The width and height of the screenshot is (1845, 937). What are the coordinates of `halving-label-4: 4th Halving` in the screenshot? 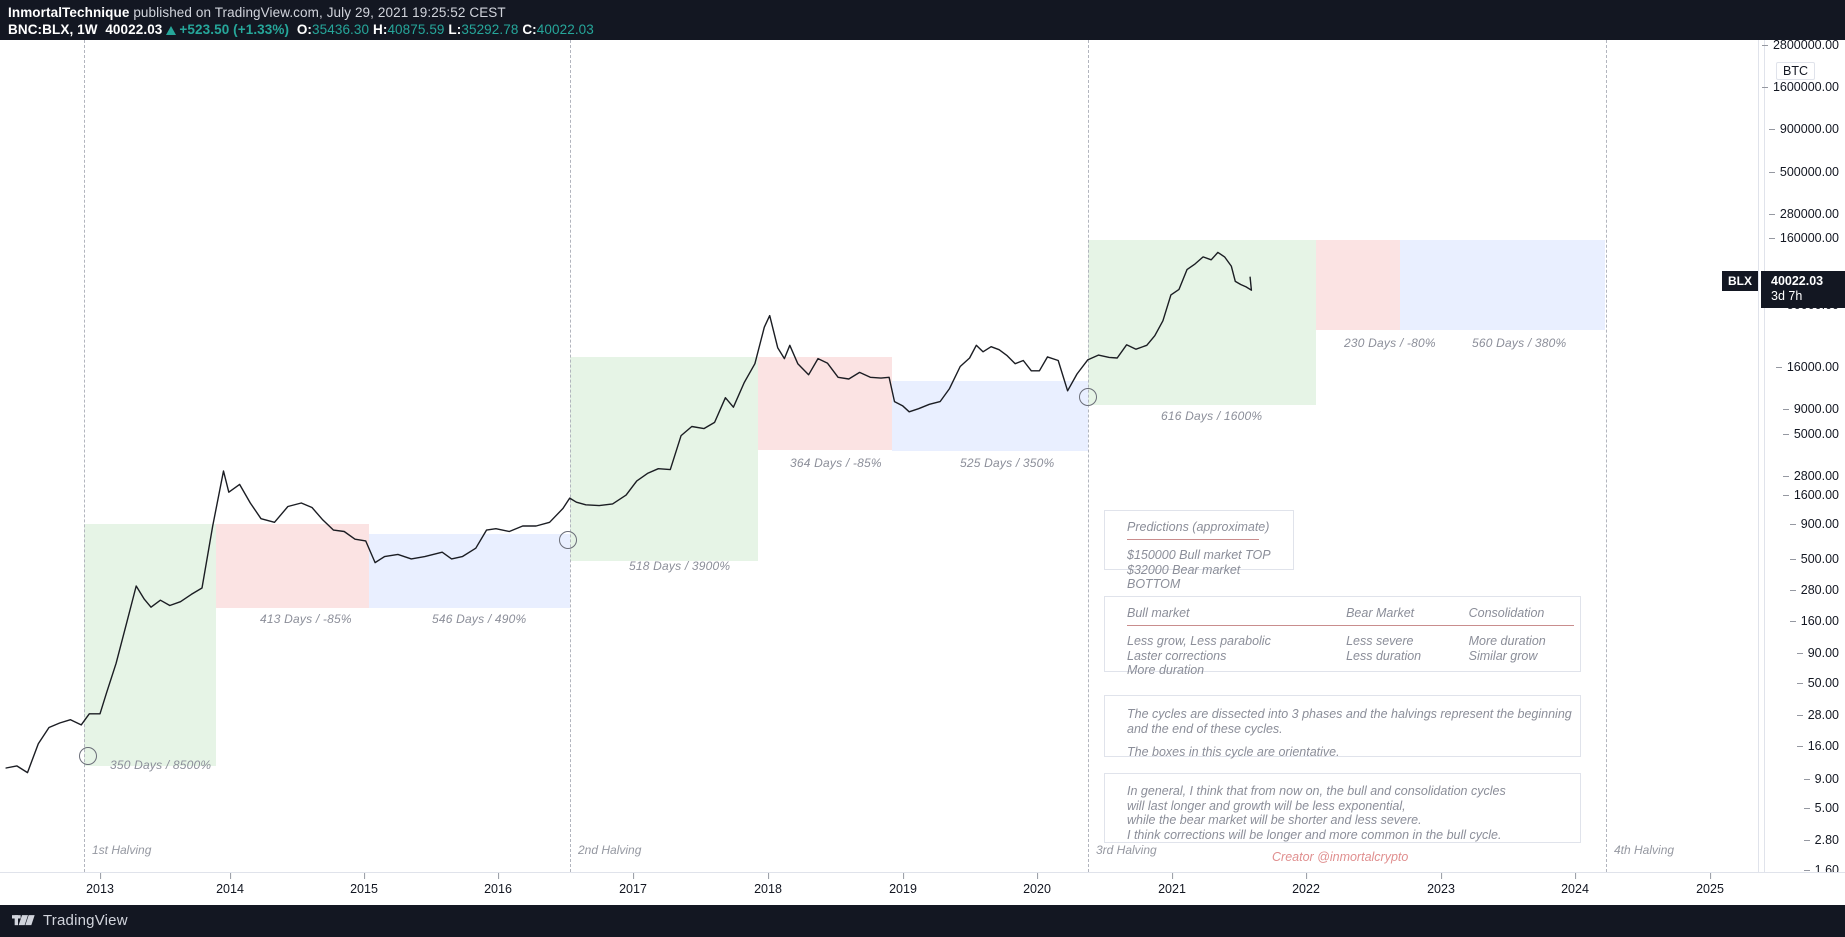 It's located at (1644, 850).